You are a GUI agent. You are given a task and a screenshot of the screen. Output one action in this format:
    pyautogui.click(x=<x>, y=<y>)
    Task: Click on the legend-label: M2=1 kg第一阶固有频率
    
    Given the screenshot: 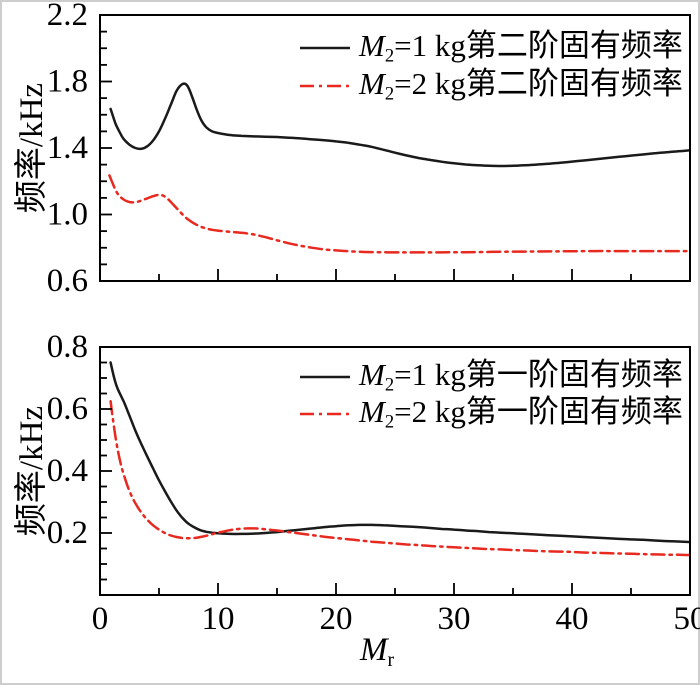 What is the action you would take?
    pyautogui.click(x=521, y=377)
    